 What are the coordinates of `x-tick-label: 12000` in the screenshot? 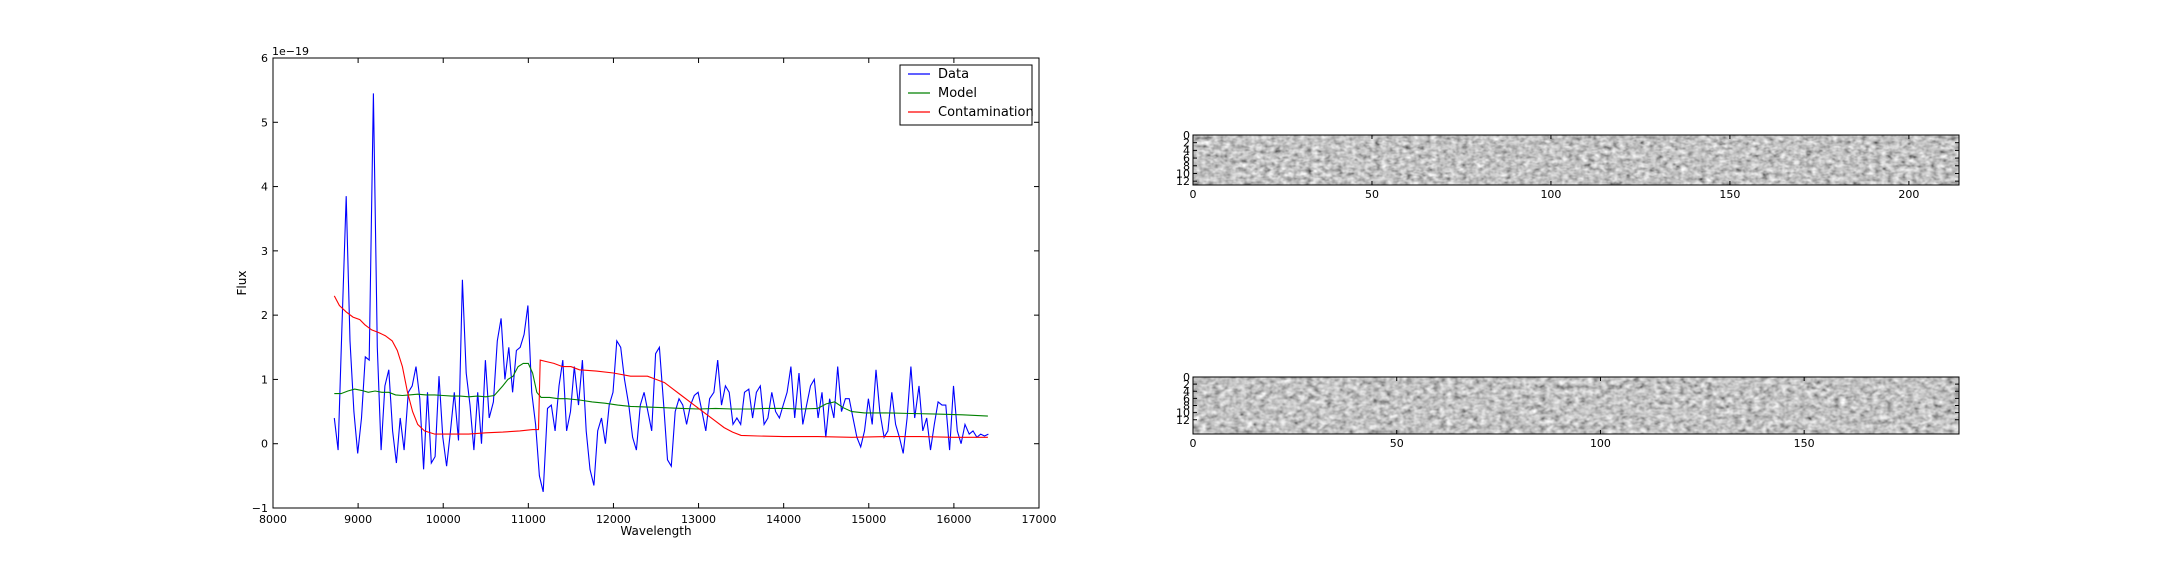 It's located at (613, 519).